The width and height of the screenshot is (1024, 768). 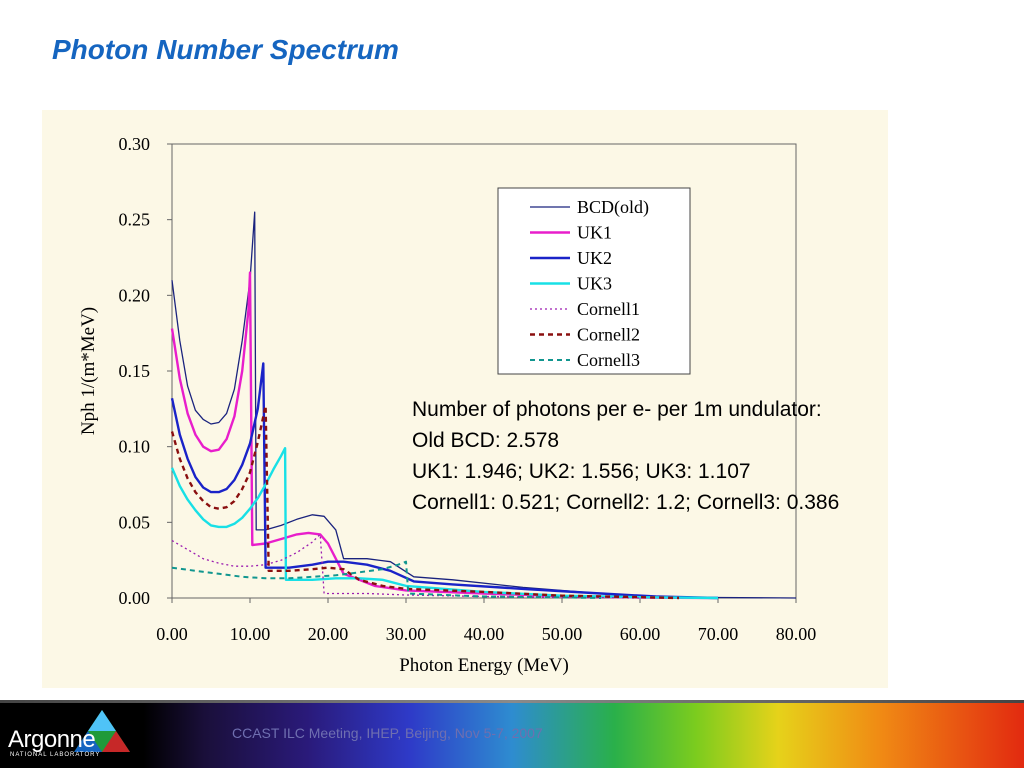 I want to click on x-tick-label: 30.00, so click(x=406, y=634).